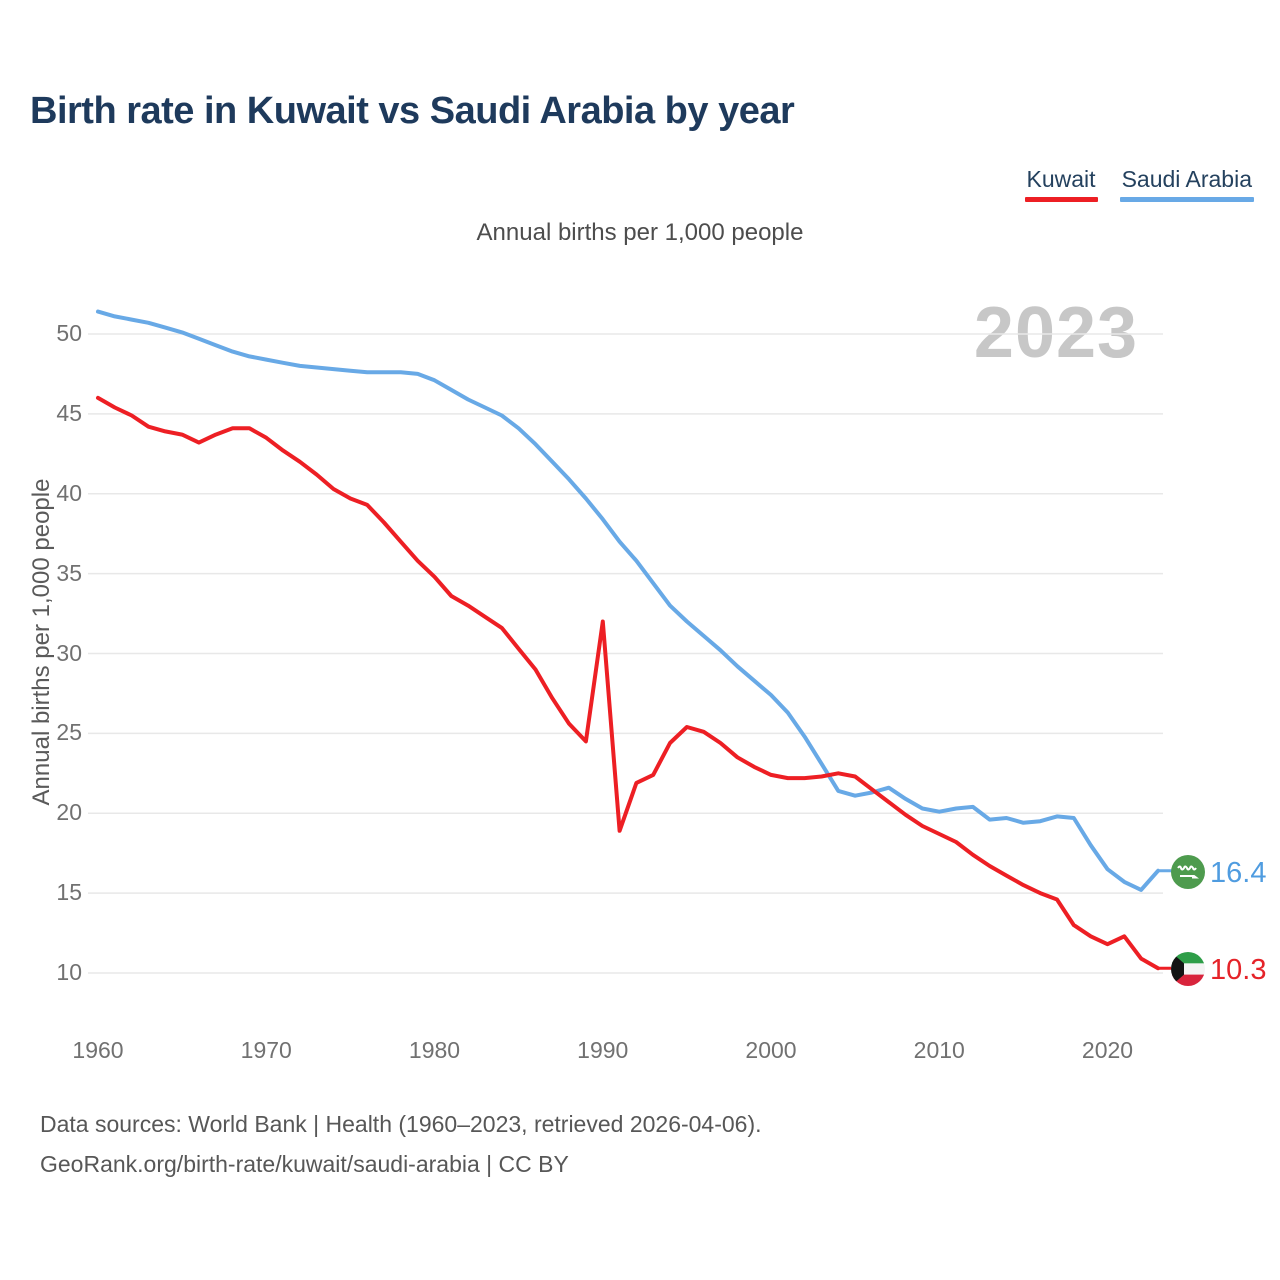  I want to click on y-tick-label-40: 40, so click(69, 492).